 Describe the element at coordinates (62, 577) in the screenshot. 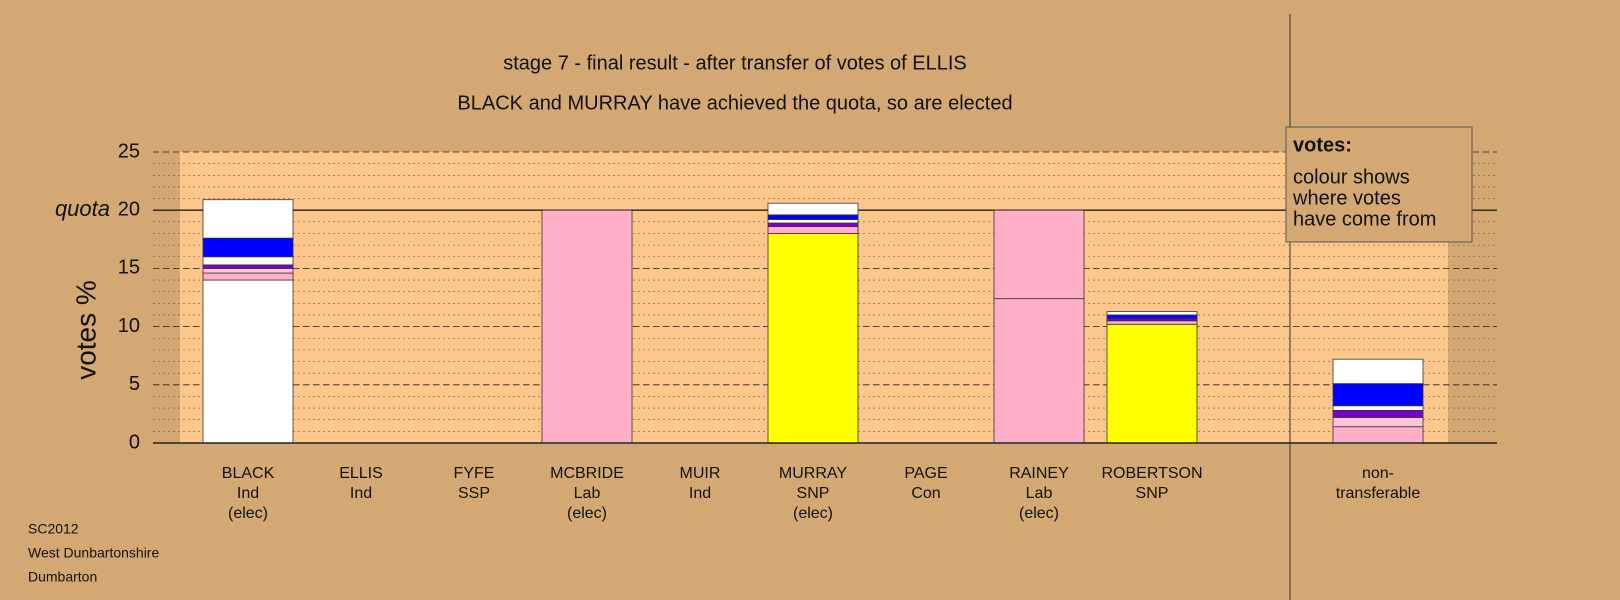

I see `footer-text: Dumbarton` at that location.